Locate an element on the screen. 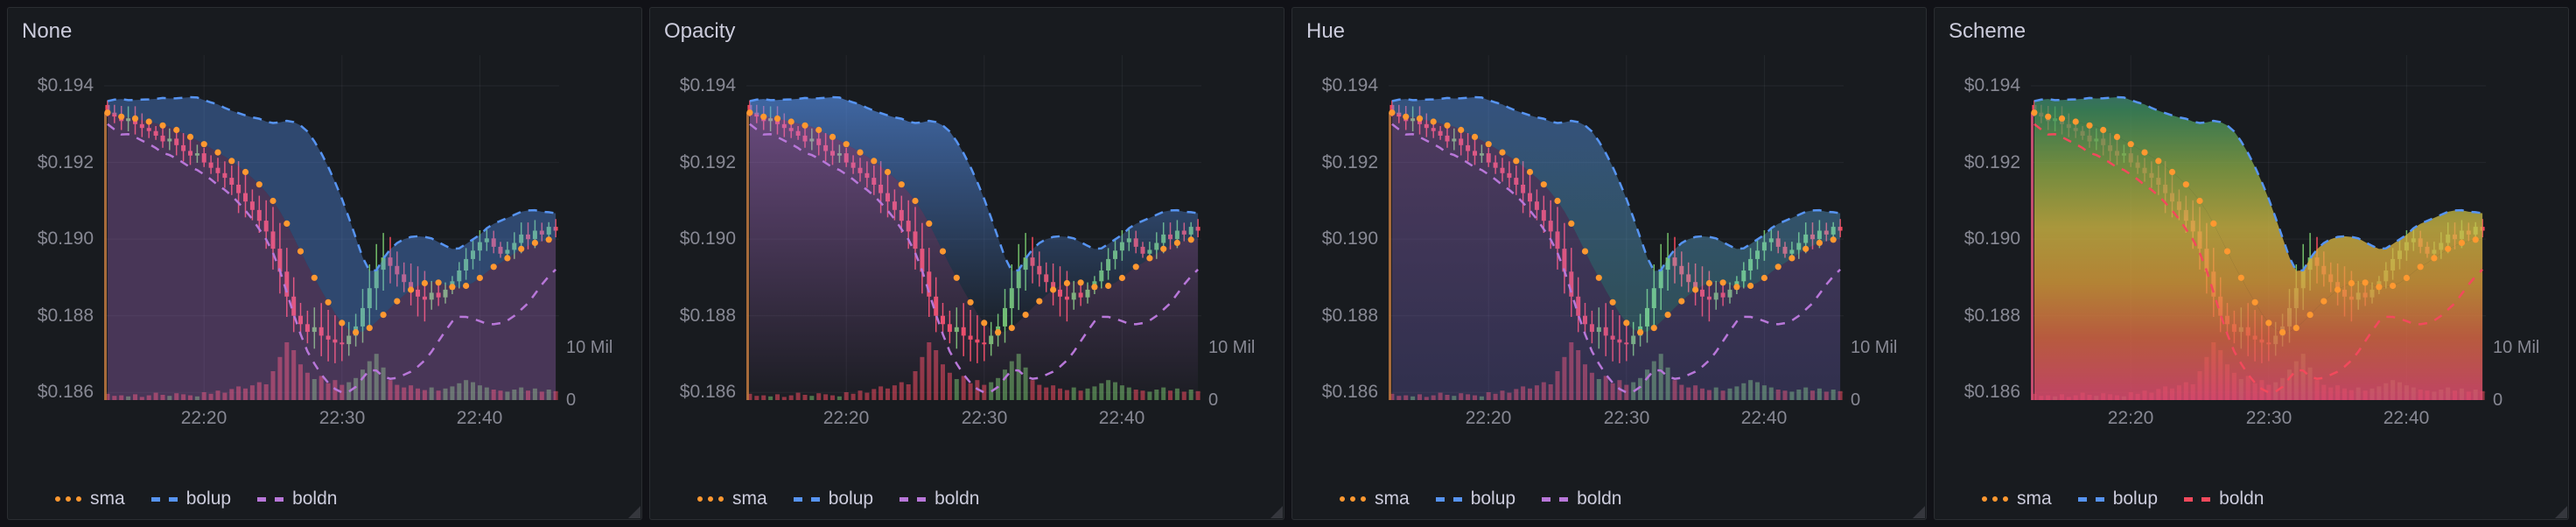  panel-header: Hue is located at coordinates (1609, 29).